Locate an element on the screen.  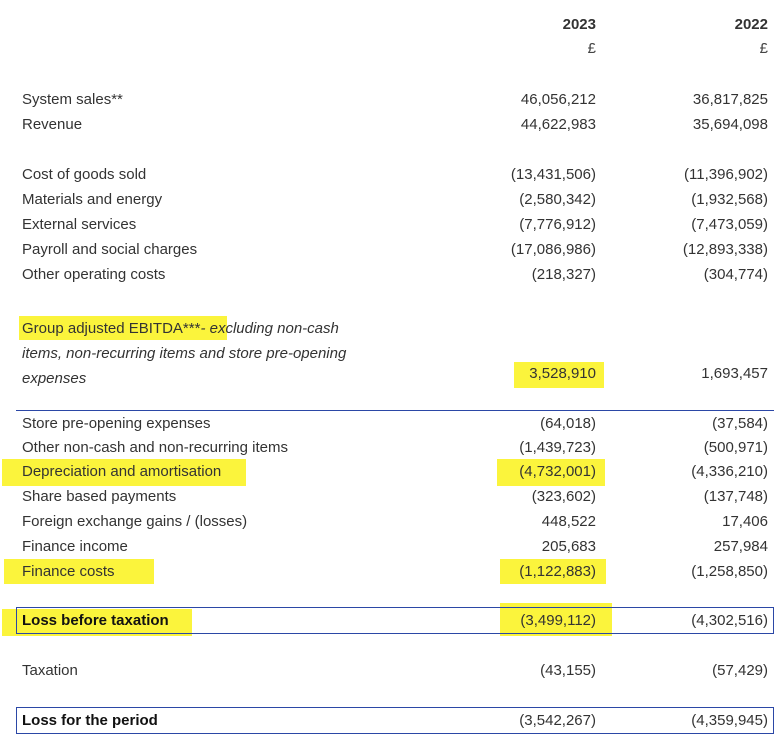
value-2023: (7,776,912) is located at coordinates (557, 224).